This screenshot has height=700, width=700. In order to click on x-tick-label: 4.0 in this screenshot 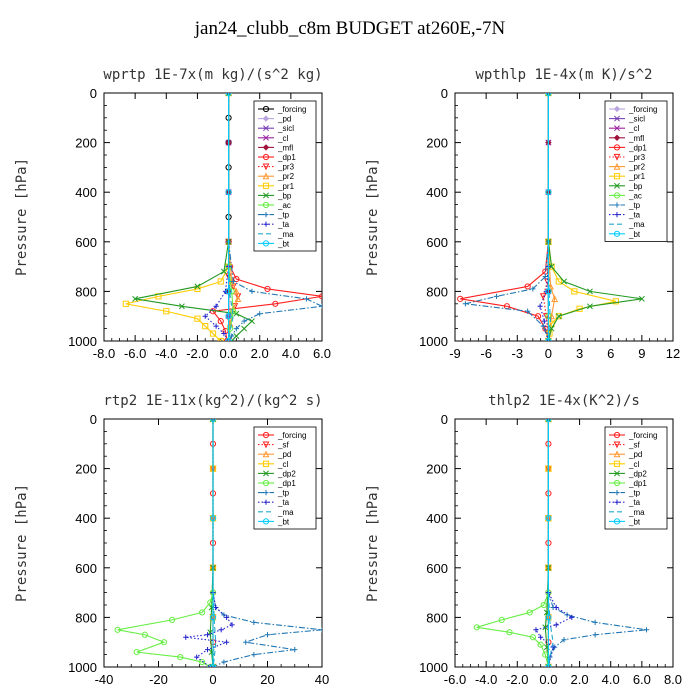, I will do `click(611, 679)`.